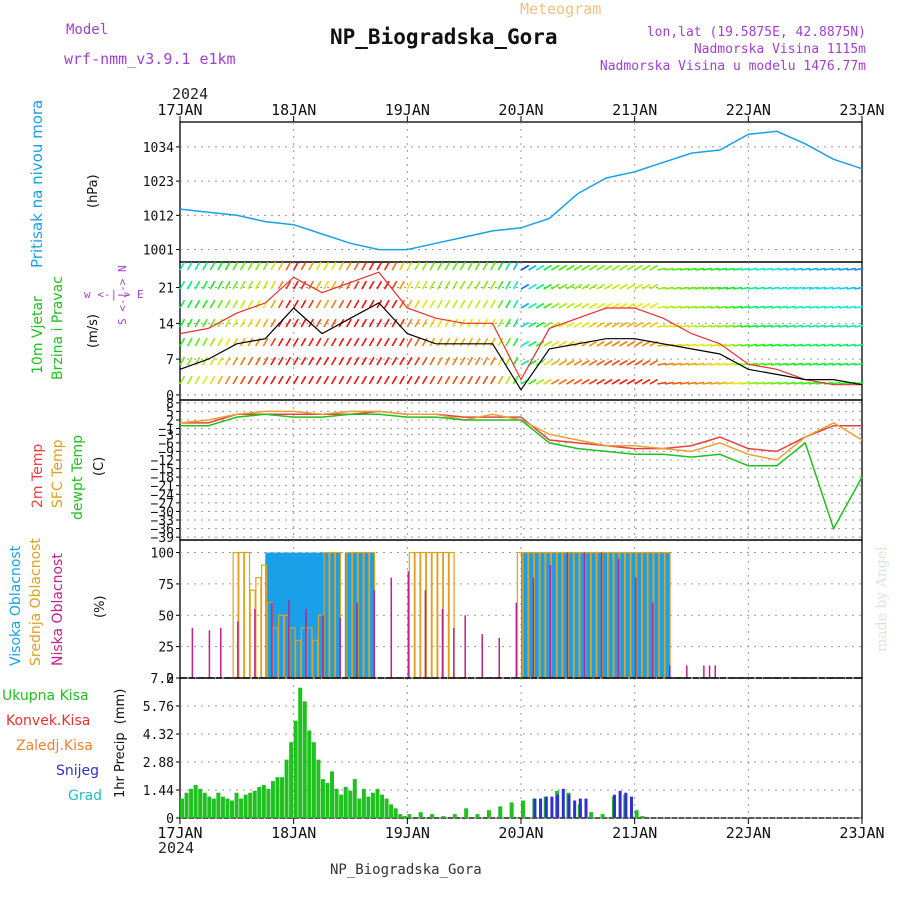 Image resolution: width=900 pixels, height=900 pixels. Describe the element at coordinates (166, 289) in the screenshot. I see `wind-ytick-label: 21` at that location.